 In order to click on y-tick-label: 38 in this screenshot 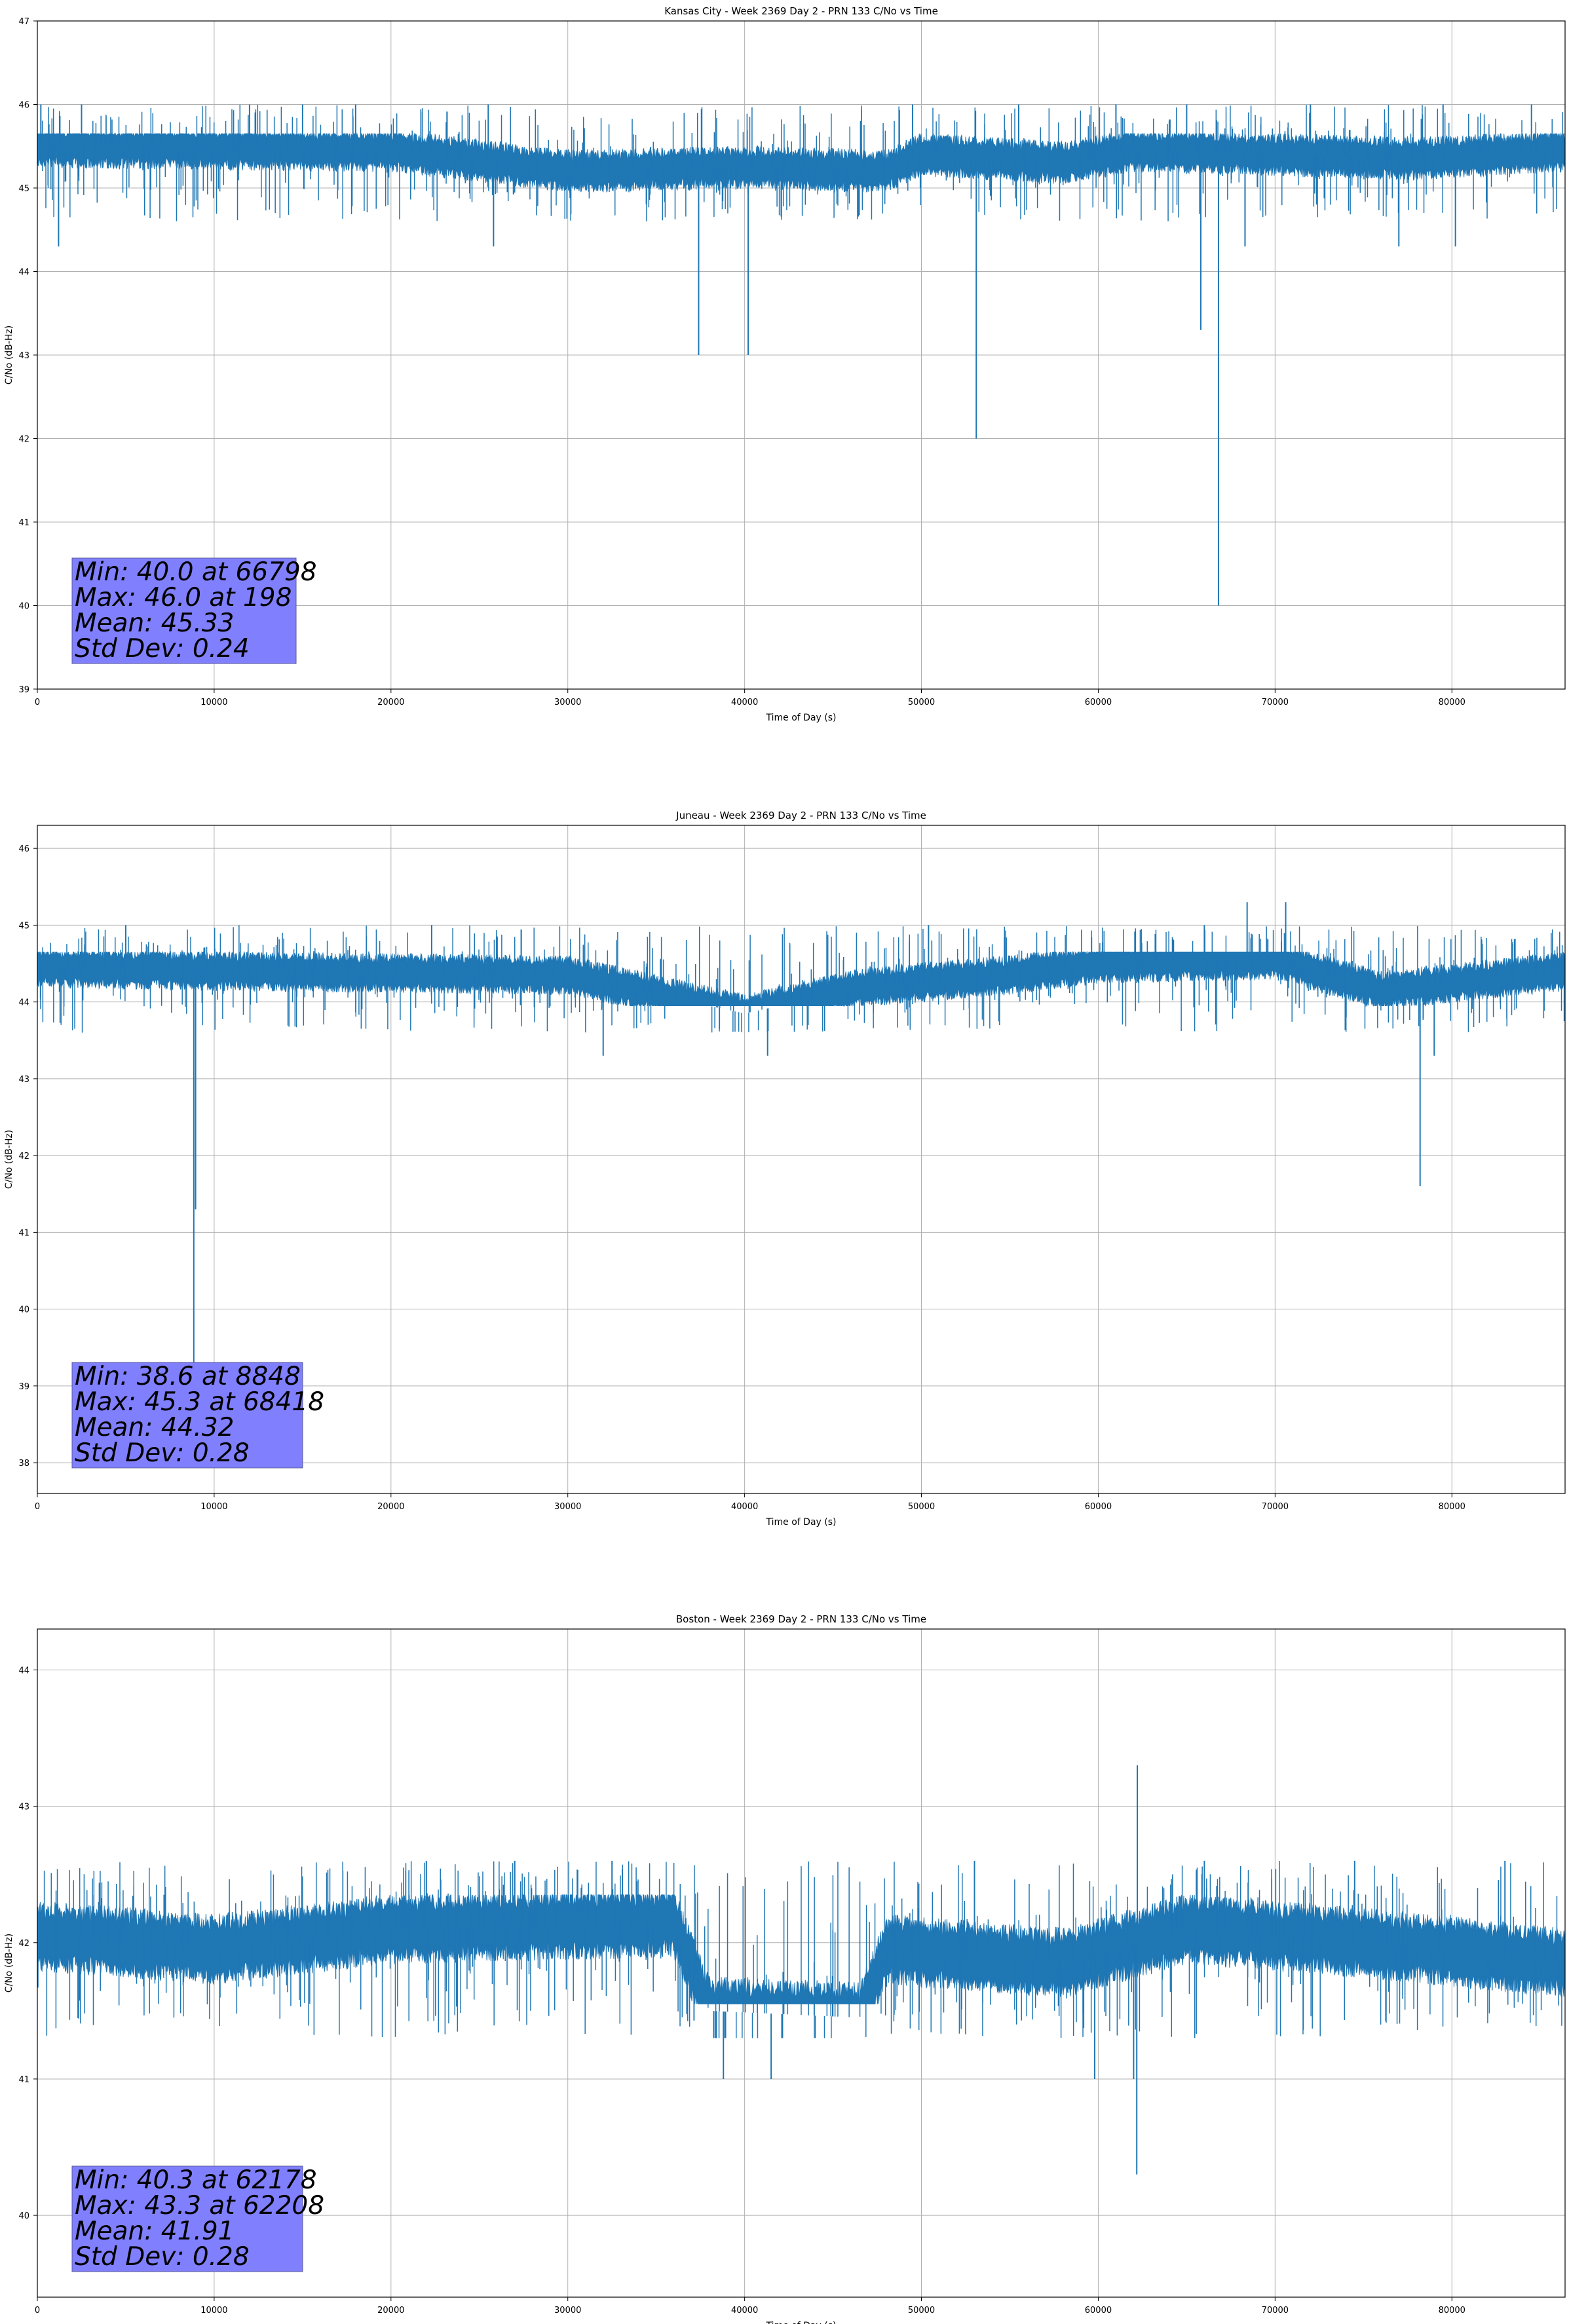, I will do `click(23, 1464)`.